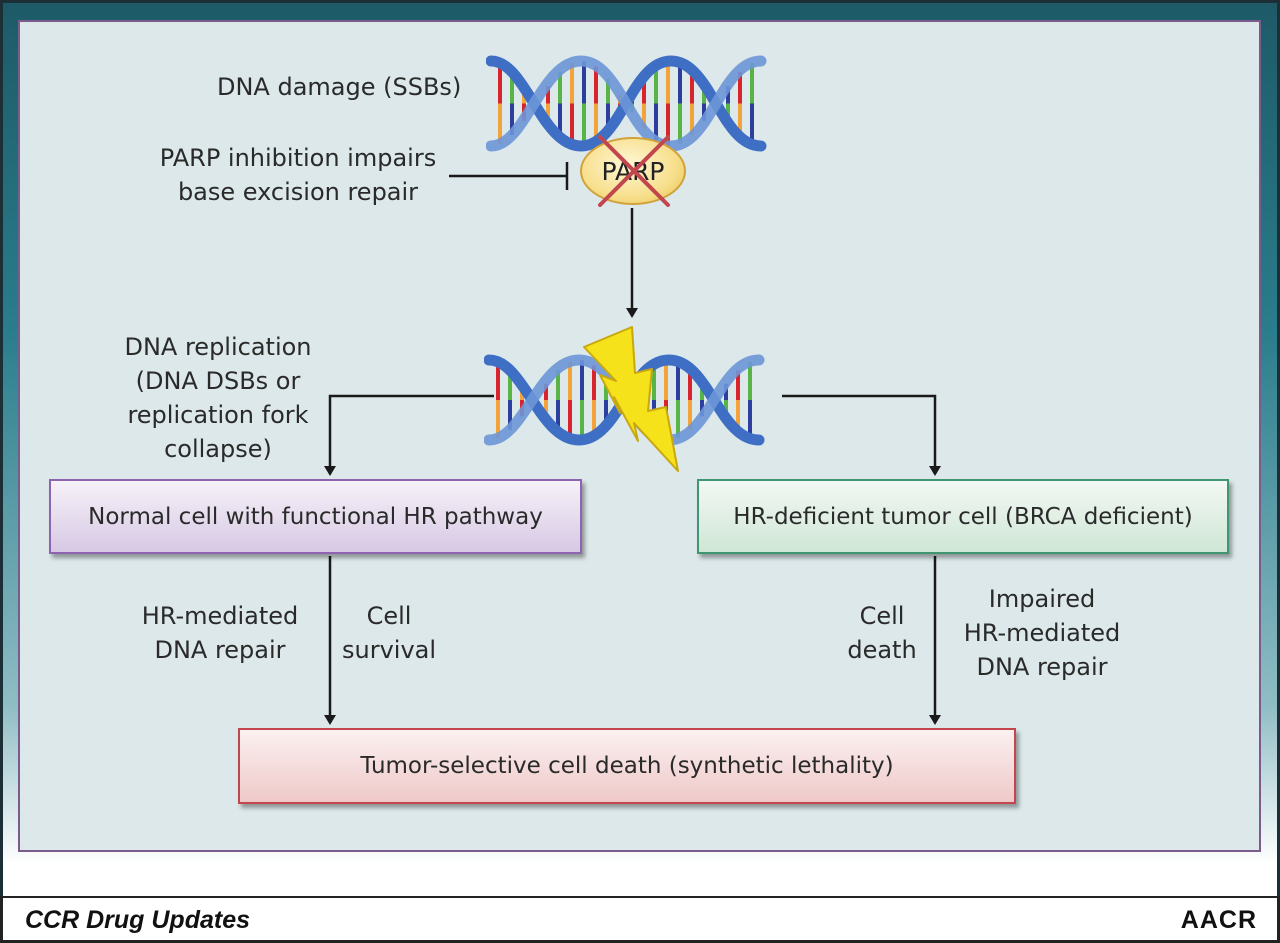 The width and height of the screenshot is (1280, 943). I want to click on arrow-to-normal-cell, so click(409, 435).